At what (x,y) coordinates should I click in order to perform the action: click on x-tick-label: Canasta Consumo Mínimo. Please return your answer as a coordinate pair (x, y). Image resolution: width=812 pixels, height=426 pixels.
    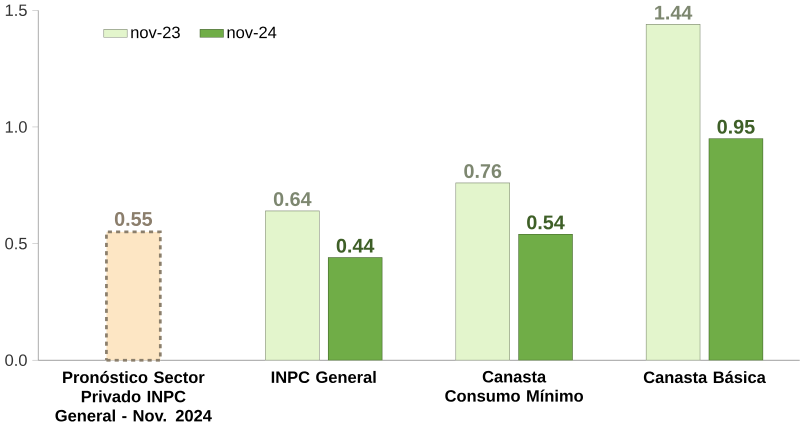
    Looking at the image, I should click on (514, 386).